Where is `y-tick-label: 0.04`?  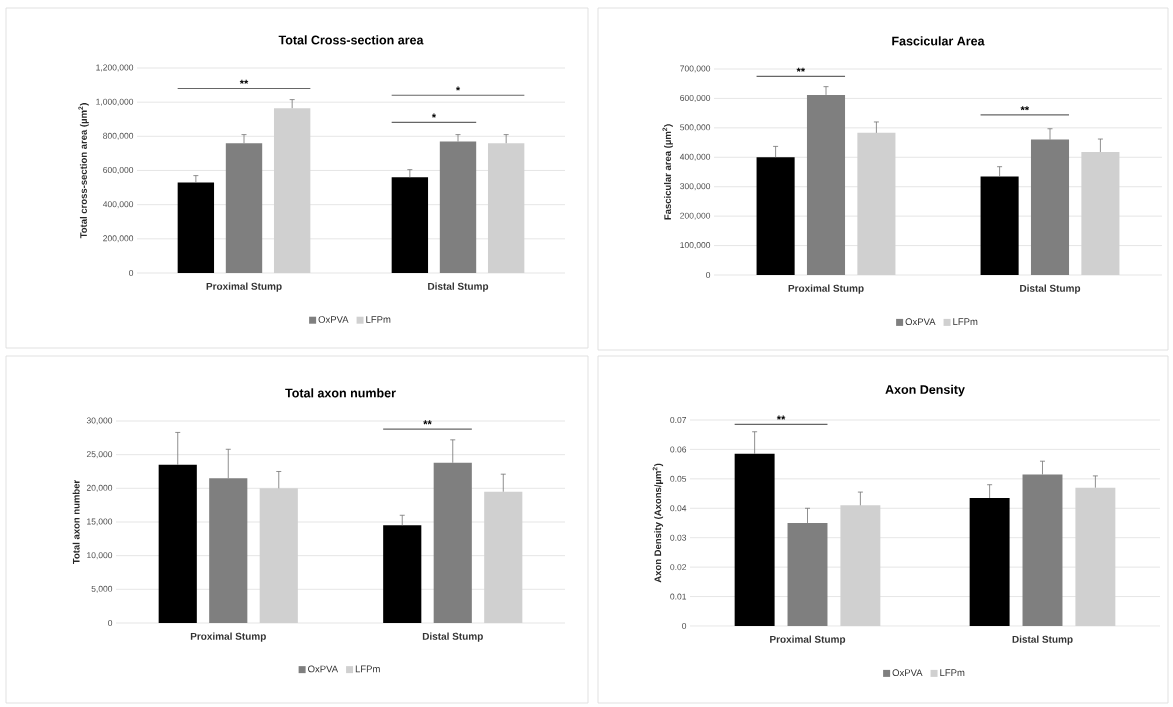 y-tick-label: 0.04 is located at coordinates (678, 508).